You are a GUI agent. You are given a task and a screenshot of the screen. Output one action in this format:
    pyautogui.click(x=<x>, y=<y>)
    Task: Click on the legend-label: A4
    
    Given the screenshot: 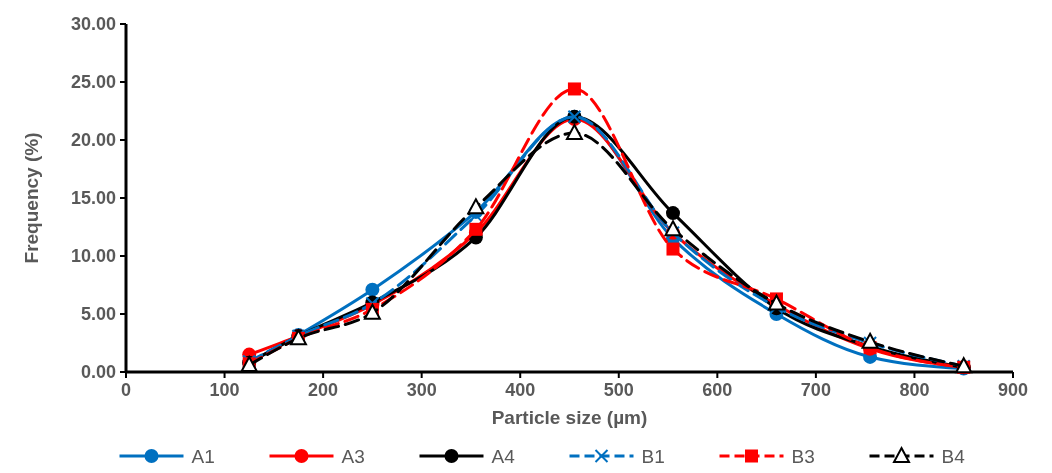 What is the action you would take?
    pyautogui.click(x=503, y=456)
    